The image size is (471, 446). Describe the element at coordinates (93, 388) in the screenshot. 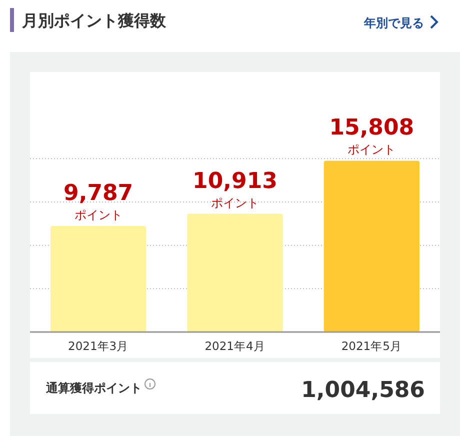

I see `text: 通算獲得ポイント` at that location.